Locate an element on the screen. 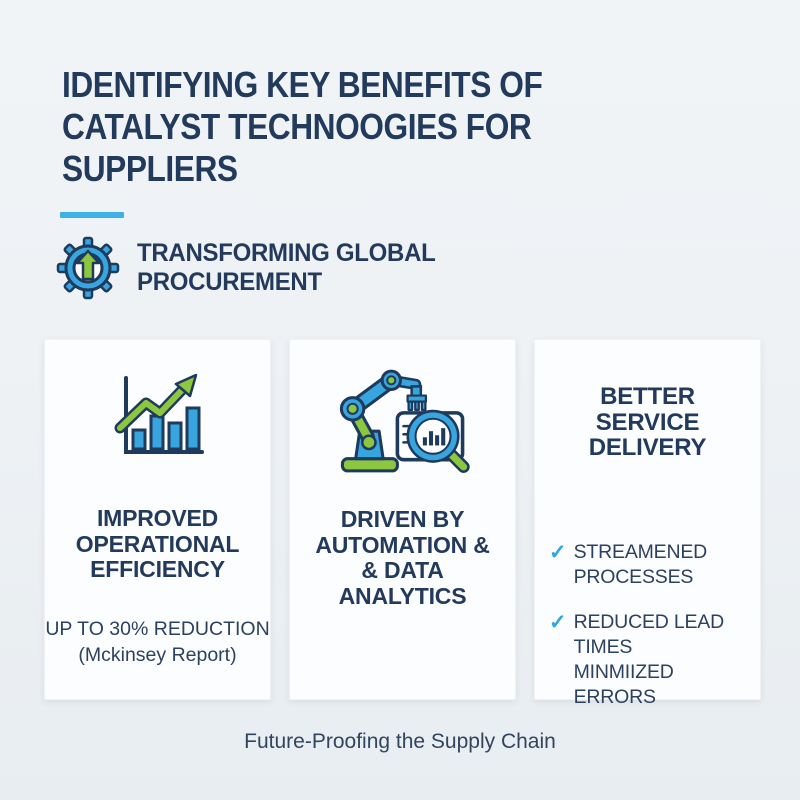 This screenshot has width=800, height=800. card-title: BETTER SERVICE DELIVERY is located at coordinates (647, 422).